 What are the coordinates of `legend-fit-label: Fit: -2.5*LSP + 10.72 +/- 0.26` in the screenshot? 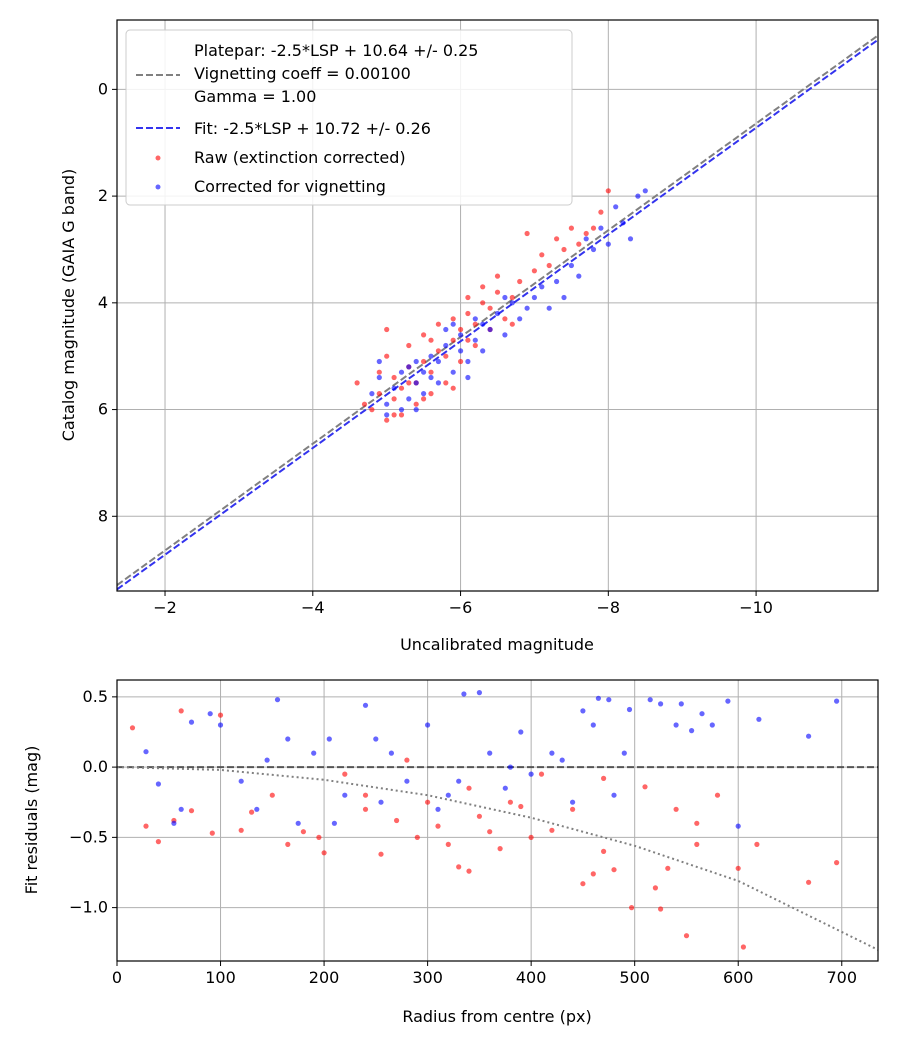 It's located at (312, 128).